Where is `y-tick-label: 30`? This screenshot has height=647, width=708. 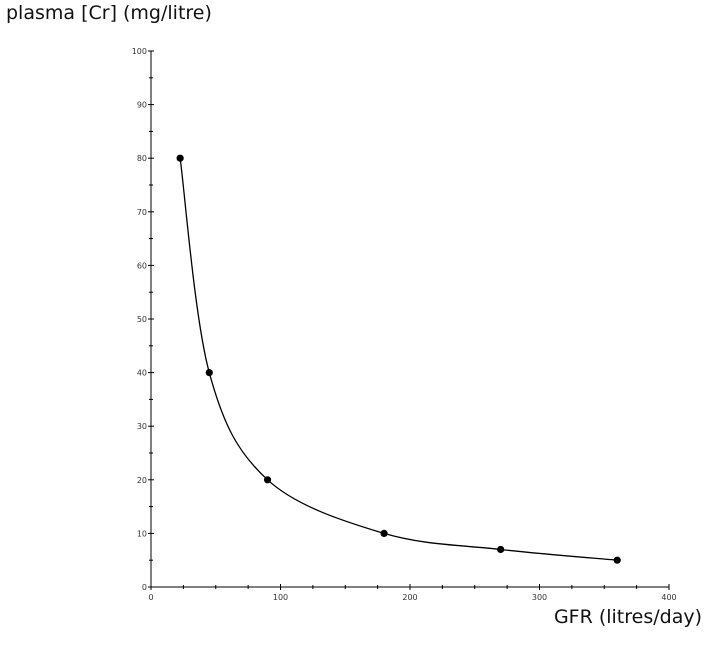
y-tick-label: 30 is located at coordinates (142, 426).